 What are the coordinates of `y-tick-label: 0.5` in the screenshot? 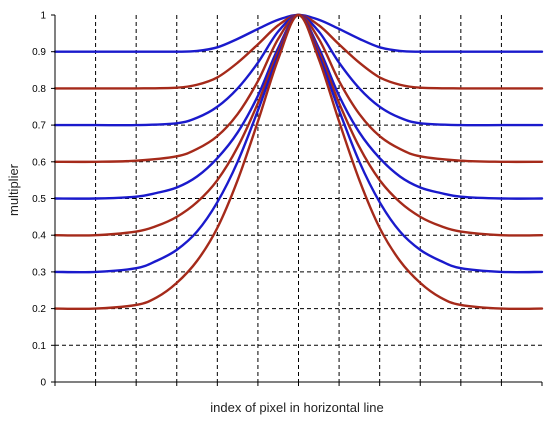 It's located at (39, 199).